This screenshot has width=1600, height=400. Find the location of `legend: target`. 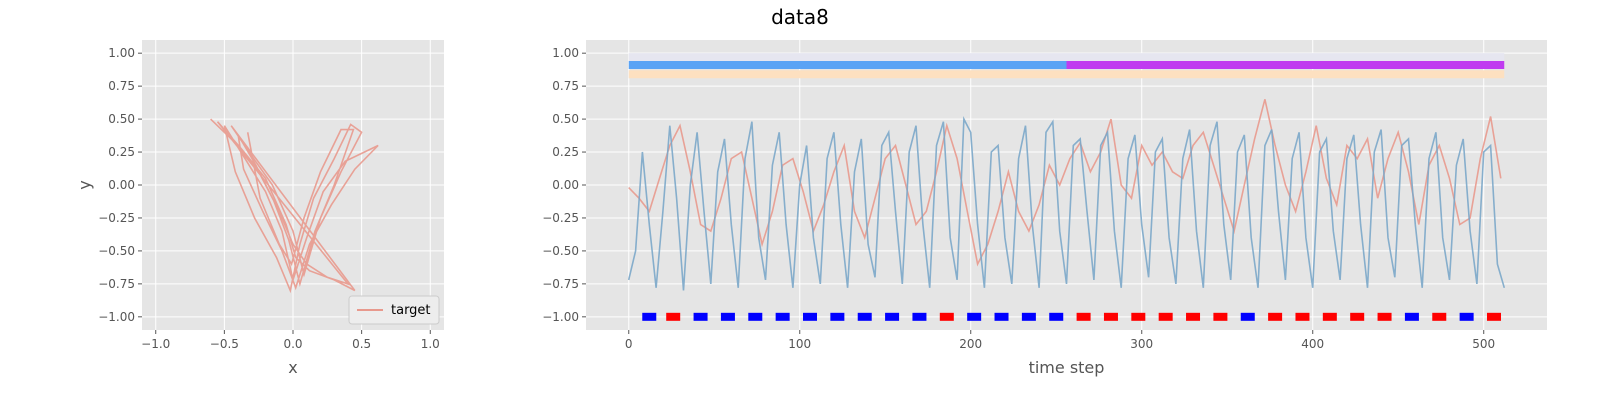

legend: target is located at coordinates (394, 310).